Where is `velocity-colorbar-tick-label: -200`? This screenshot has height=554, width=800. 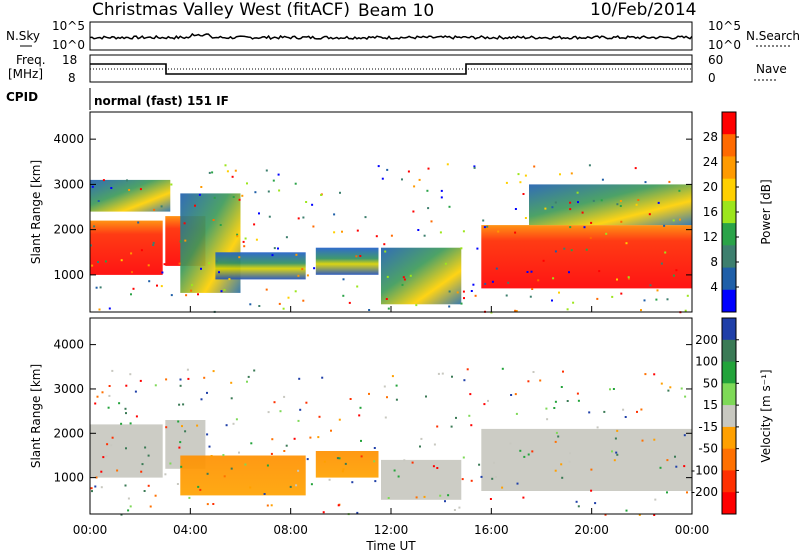 velocity-colorbar-tick-label: -200 is located at coordinates (704, 492).